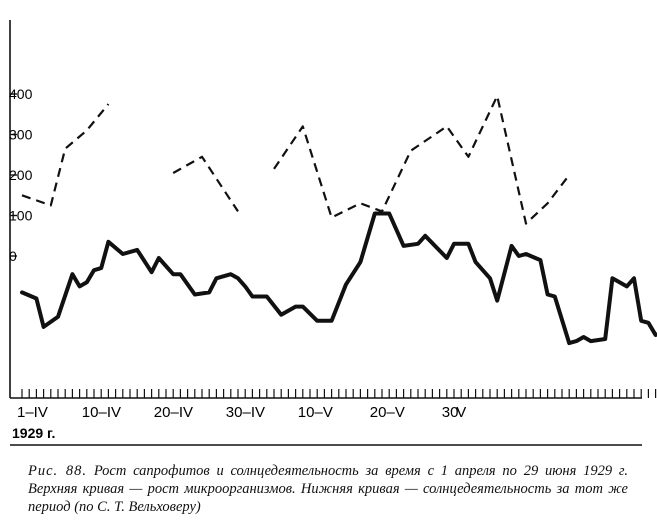 The height and width of the screenshot is (525, 657). I want to click on x-tick-label: V, so click(461, 412).